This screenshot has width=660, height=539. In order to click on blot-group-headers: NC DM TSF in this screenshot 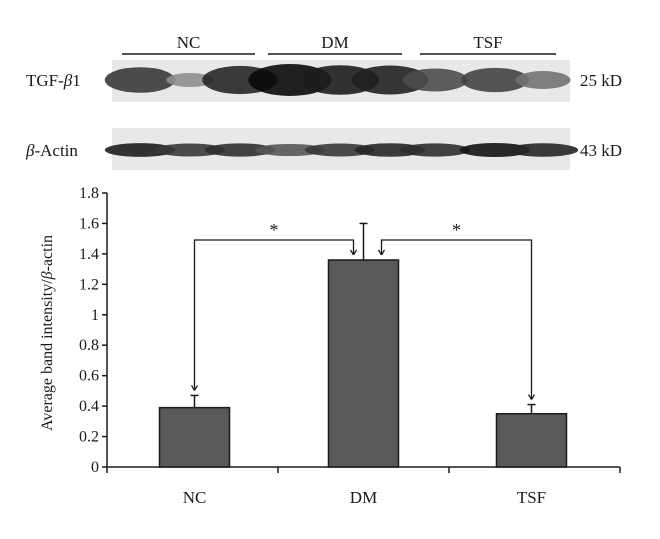, I will do `click(339, 44)`.